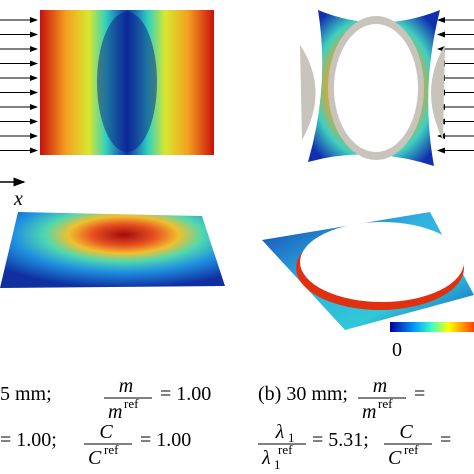 This screenshot has width=474, height=474. What do you see at coordinates (266, 458) in the screenshot?
I see `denominator: λ` at bounding box center [266, 458].